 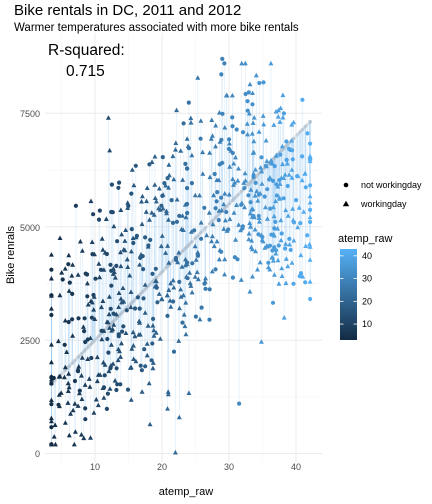 I want to click on r-squared-label: R-squared:, so click(x=86, y=50).